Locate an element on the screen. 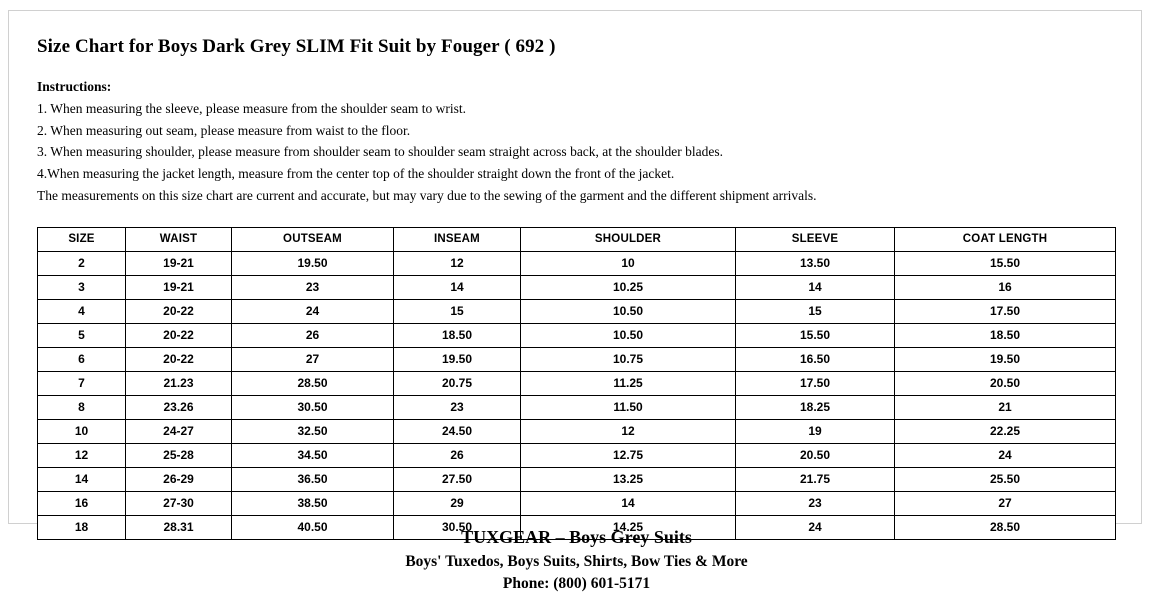 The height and width of the screenshot is (597, 1153). cell-shoulder: 13.25 is located at coordinates (628, 480).